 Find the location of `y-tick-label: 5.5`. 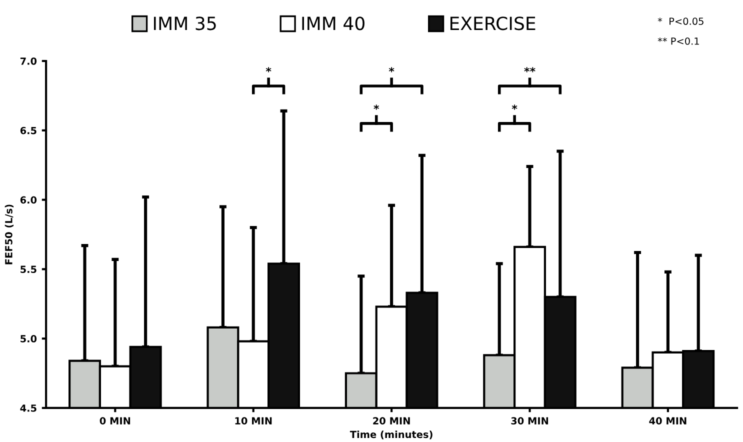

y-tick-label: 5.5 is located at coordinates (28, 270).